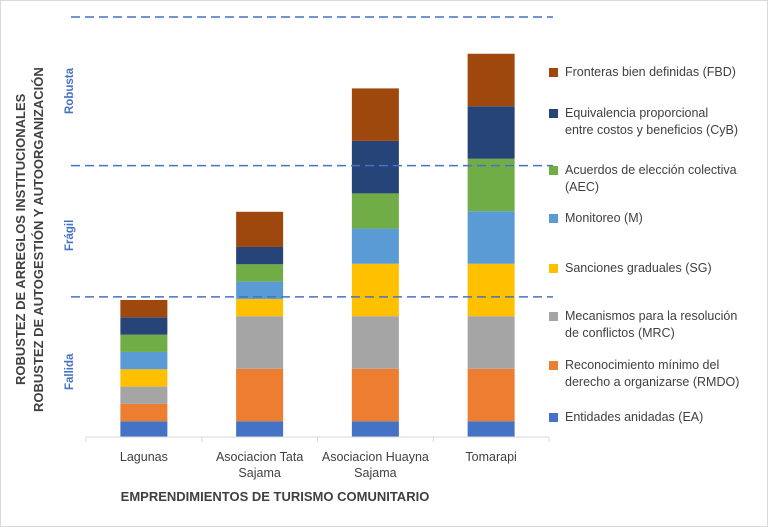 The height and width of the screenshot is (527, 768). Describe the element at coordinates (642, 365) in the screenshot. I see `legend-label-line: Reconocimiento mínimo del` at that location.